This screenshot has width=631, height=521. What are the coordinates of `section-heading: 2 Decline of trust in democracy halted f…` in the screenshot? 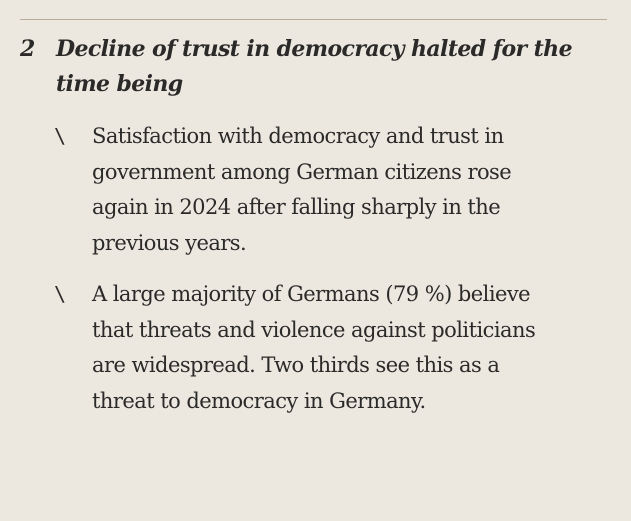 It's located at (315, 67).